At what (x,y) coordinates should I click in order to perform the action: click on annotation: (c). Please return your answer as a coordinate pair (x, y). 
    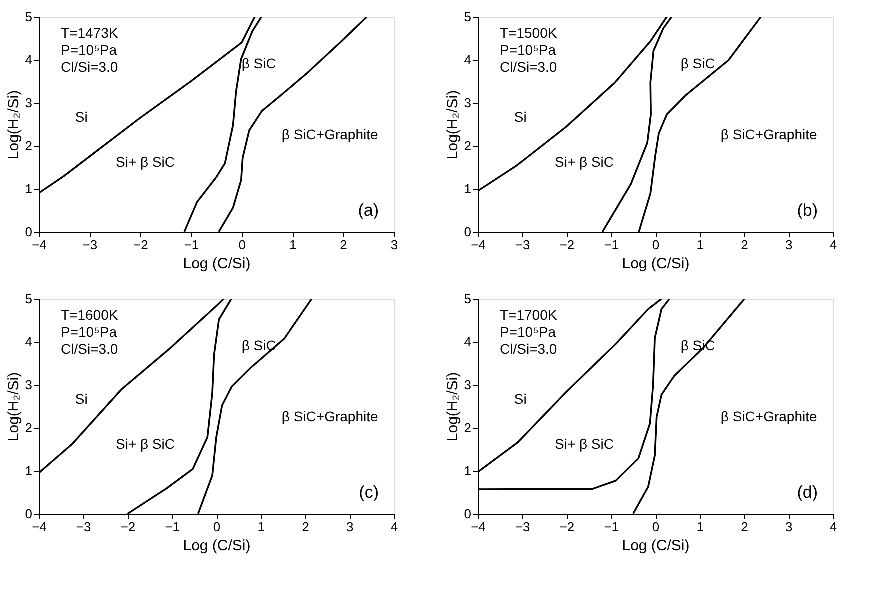
    Looking at the image, I should click on (369, 492).